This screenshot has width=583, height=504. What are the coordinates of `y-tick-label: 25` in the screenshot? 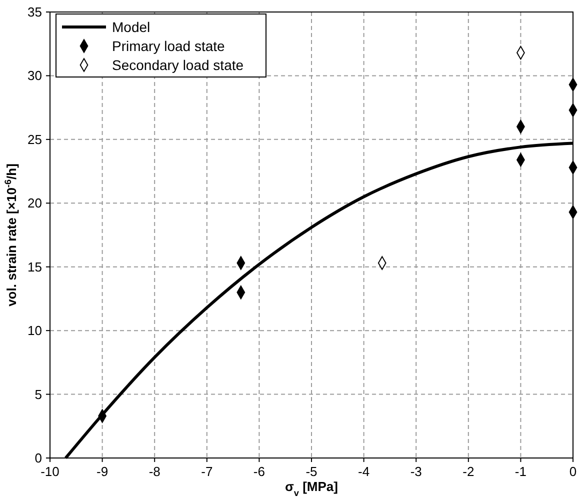 It's located at (35, 139).